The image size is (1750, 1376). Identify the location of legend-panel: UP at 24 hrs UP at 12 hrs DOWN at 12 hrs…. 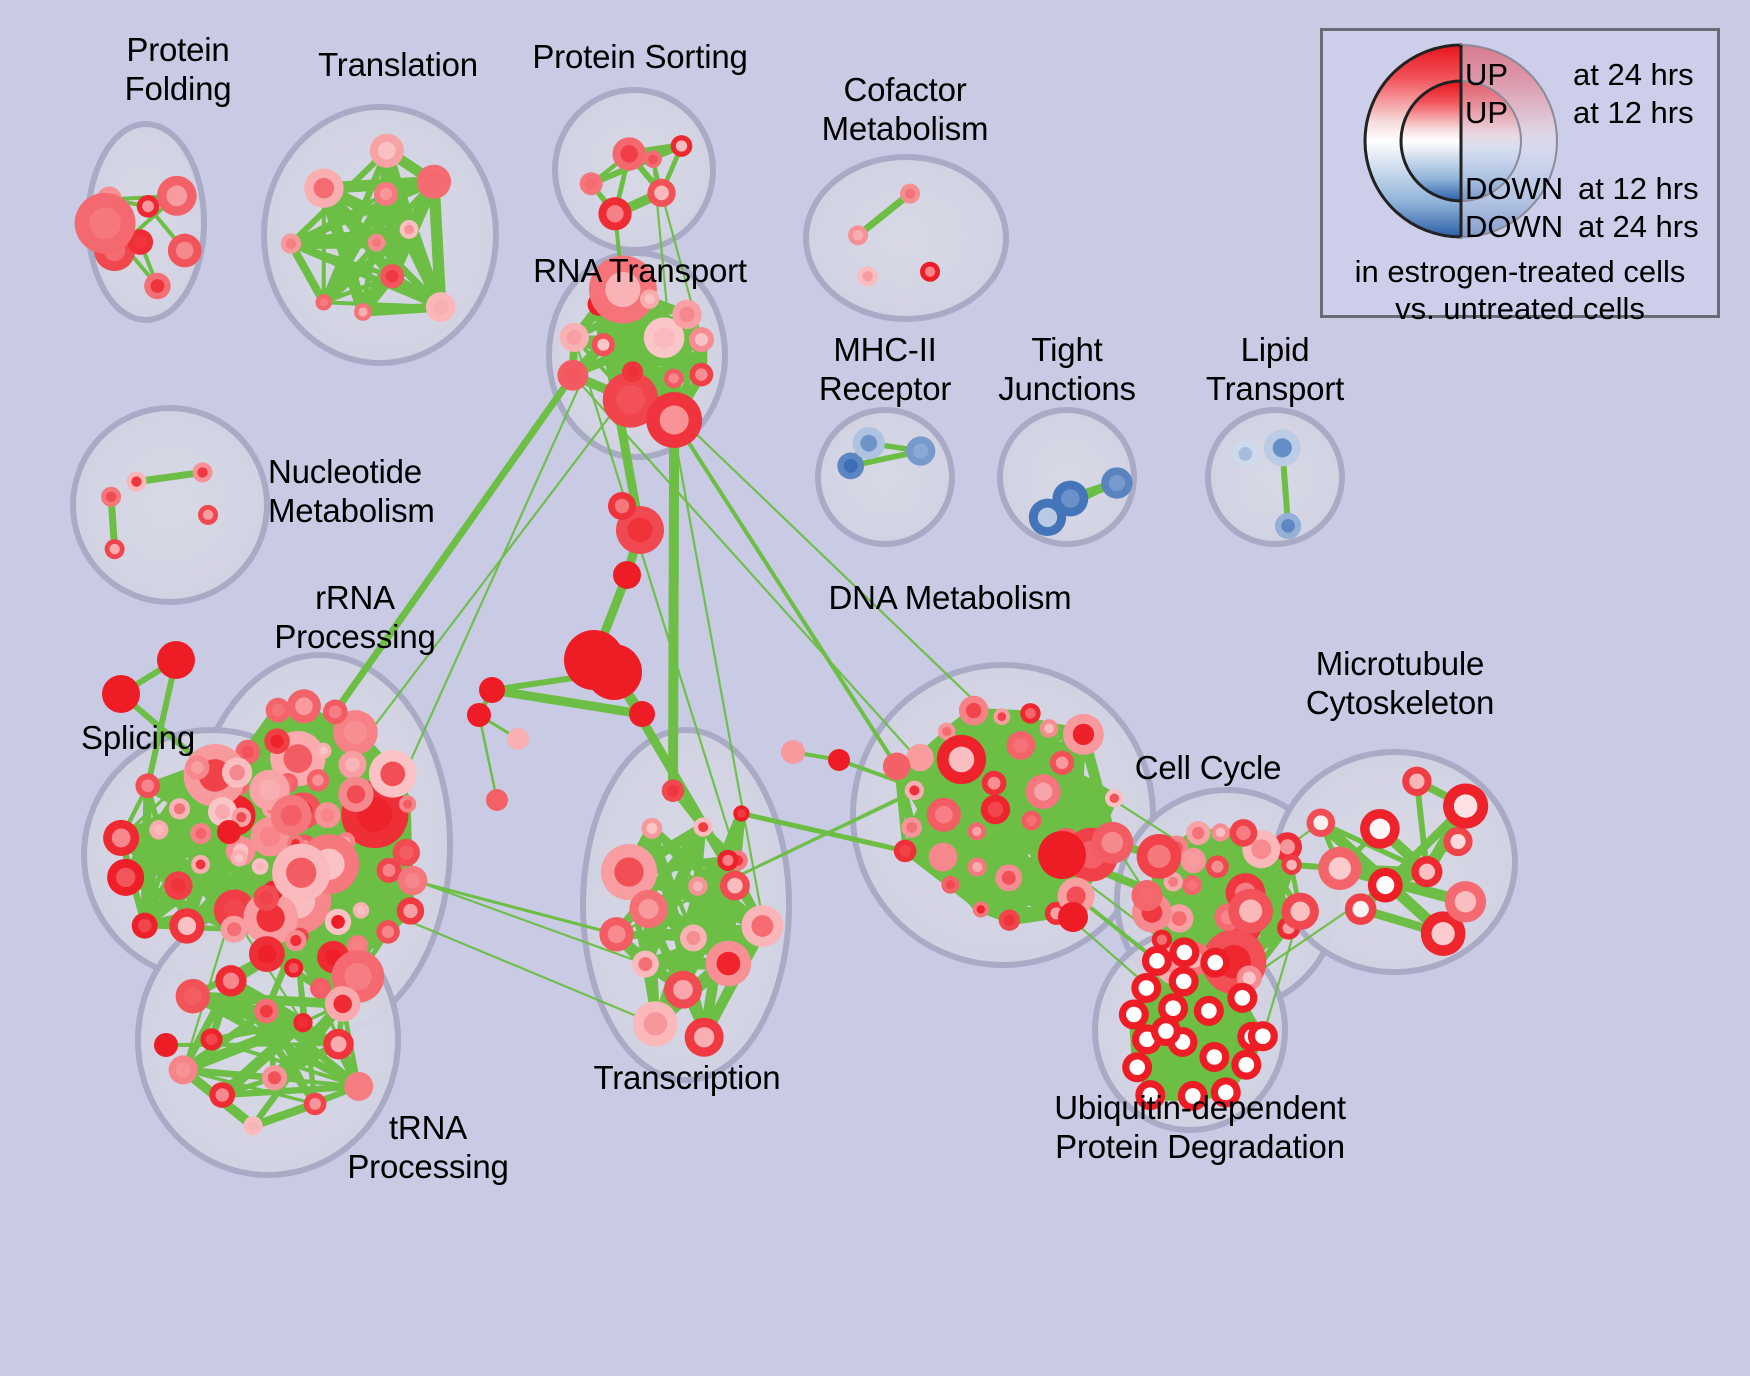
(1520, 177).